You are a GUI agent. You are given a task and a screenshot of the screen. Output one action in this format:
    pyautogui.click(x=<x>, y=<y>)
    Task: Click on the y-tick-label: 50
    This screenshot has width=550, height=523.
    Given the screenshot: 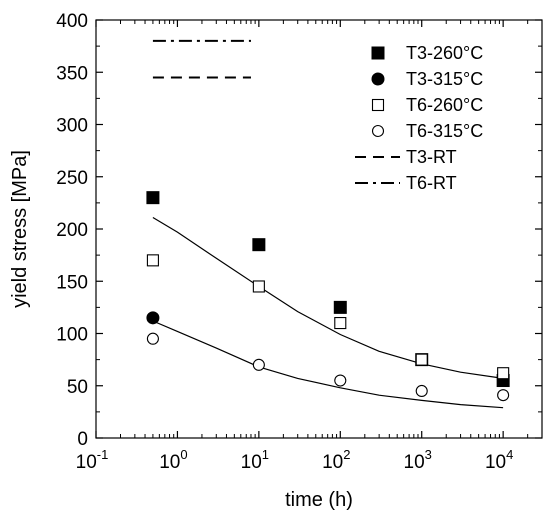 What is the action you would take?
    pyautogui.click(x=77, y=387)
    